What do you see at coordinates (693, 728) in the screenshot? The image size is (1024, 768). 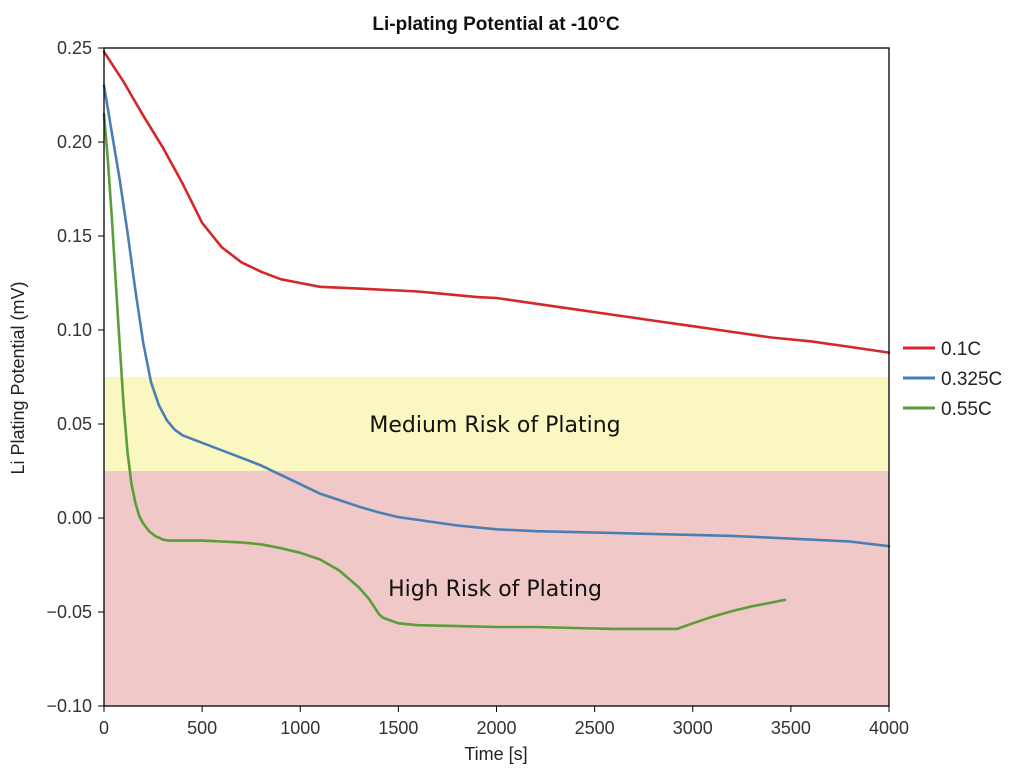 I see `x-tick-label: 3000` at bounding box center [693, 728].